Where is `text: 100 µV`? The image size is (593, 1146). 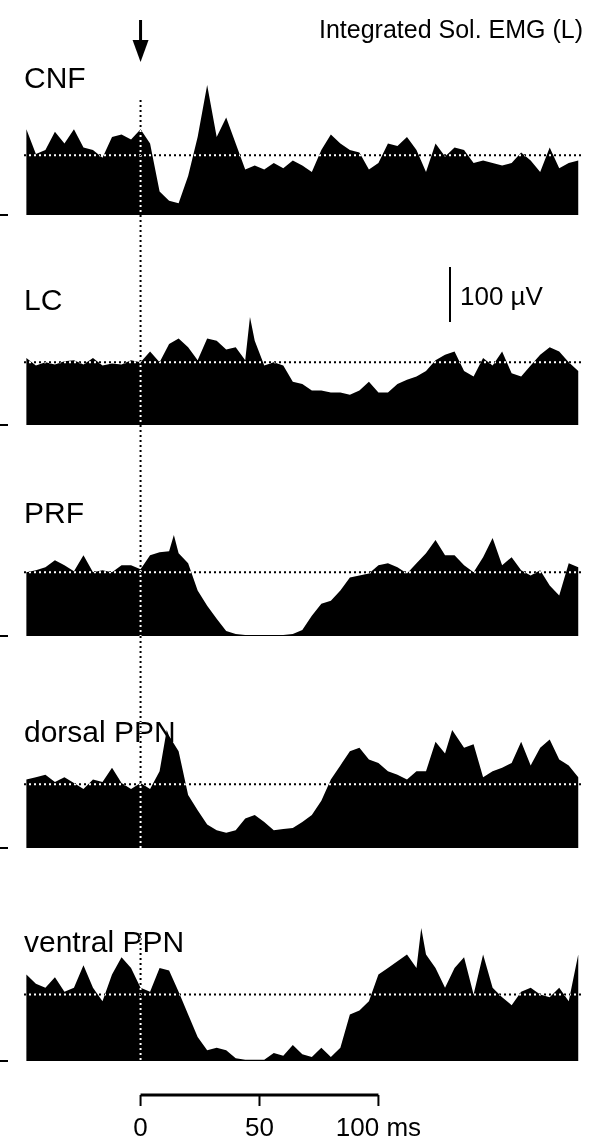 text: 100 µV is located at coordinates (502, 296).